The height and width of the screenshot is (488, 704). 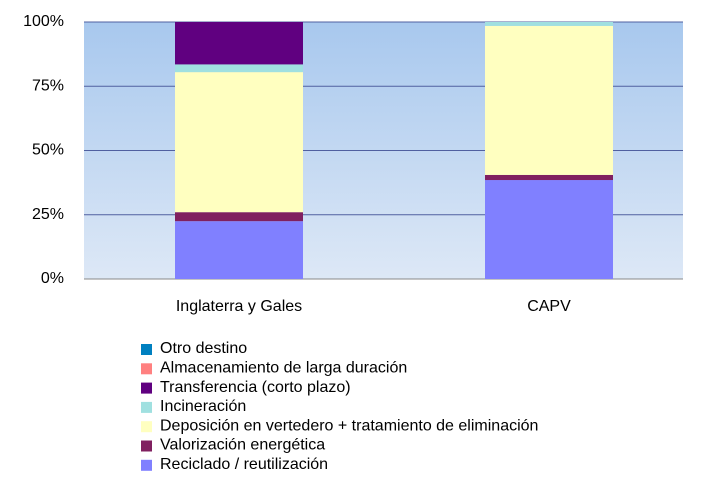 What do you see at coordinates (255, 387) in the screenshot?
I see `legend-label: Transferencia (corto plazo)` at bounding box center [255, 387].